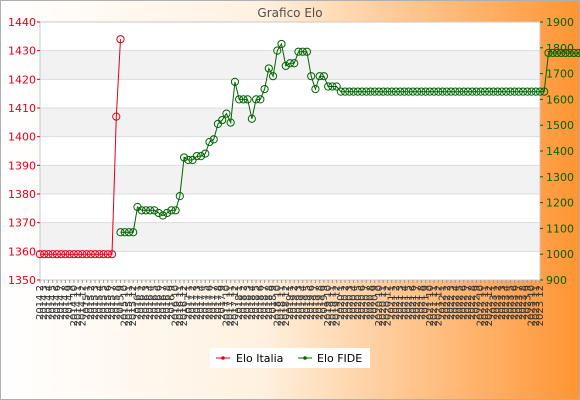 This screenshot has width=580, height=400. What do you see at coordinates (226, 305) in the screenshot?
I see `x-tick-label: 2017 10` at bounding box center [226, 305].